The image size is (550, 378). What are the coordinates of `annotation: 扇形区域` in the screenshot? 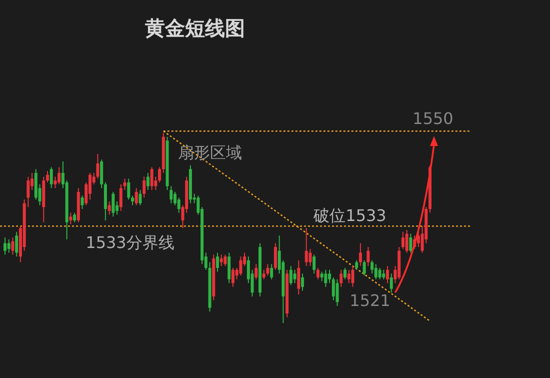 It's located at (210, 152).